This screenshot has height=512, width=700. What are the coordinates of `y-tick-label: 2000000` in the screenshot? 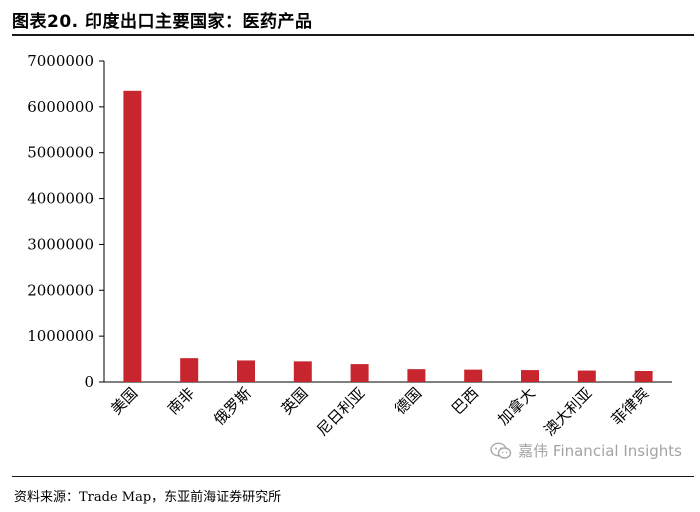 It's located at (60, 290).